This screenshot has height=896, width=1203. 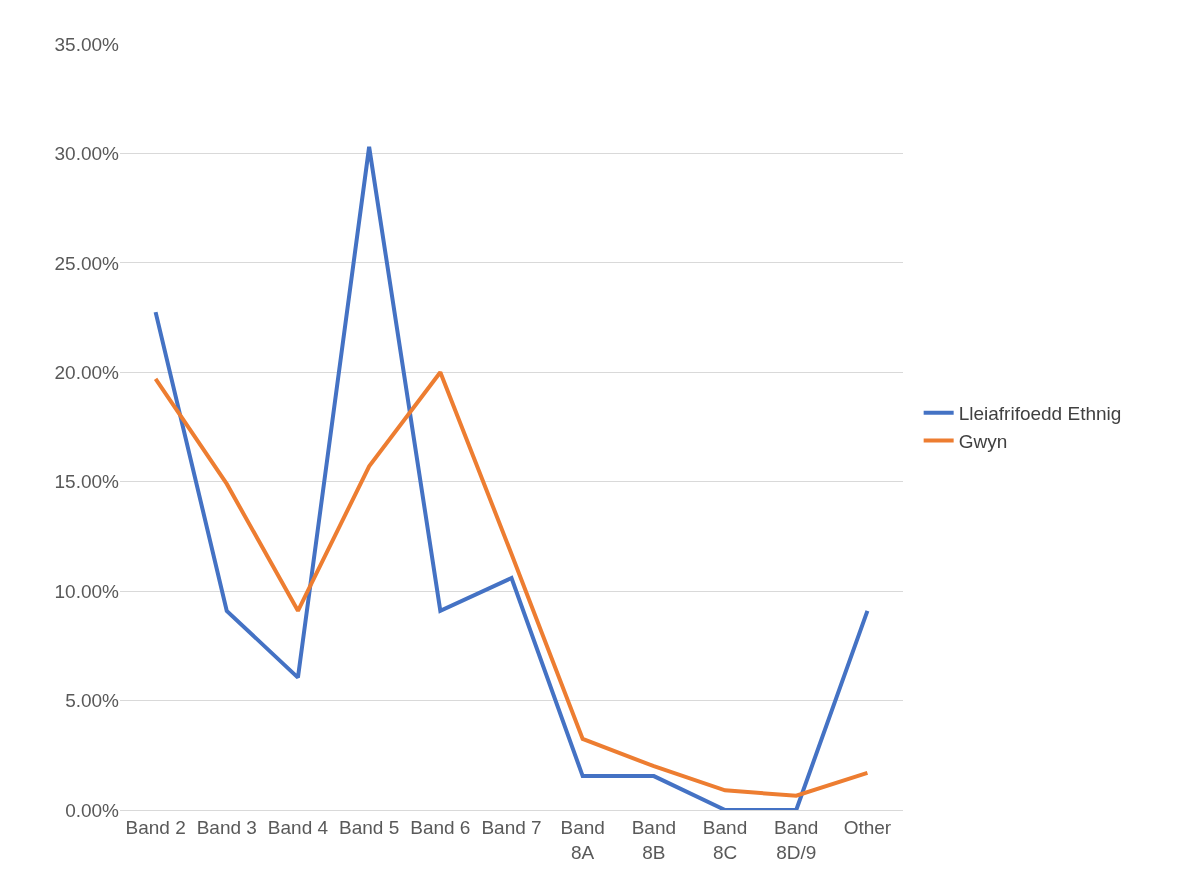 I want to click on x-tick-label: Band 8A, so click(x=582, y=839).